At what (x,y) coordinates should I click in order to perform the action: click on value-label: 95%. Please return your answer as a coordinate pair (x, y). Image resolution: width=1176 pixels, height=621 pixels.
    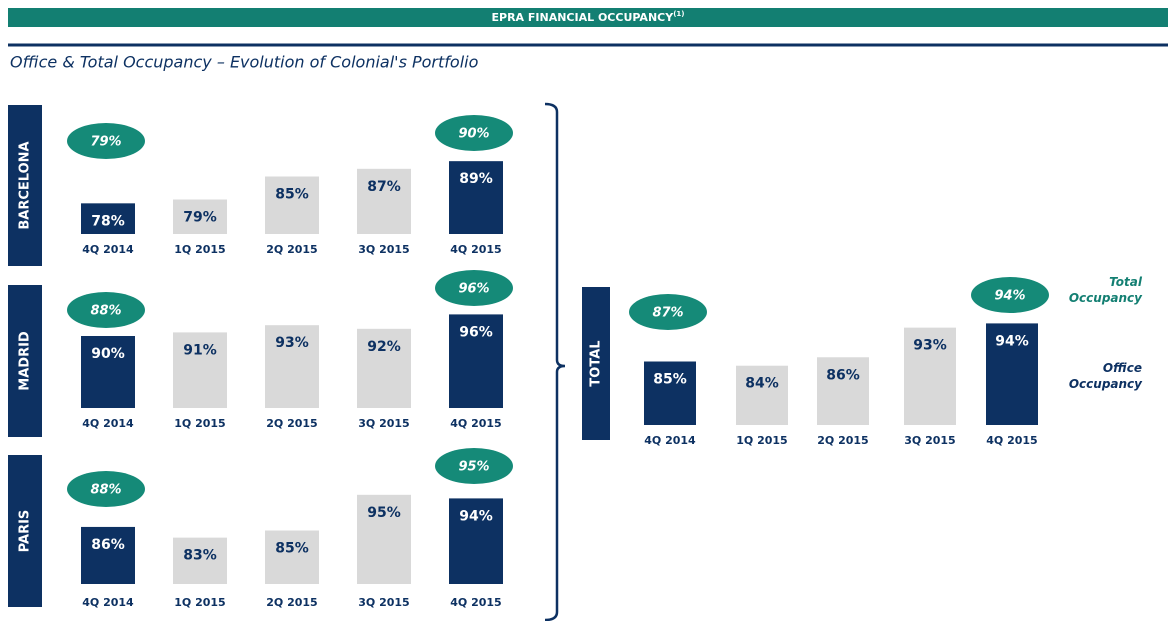
    Looking at the image, I should click on (384, 513).